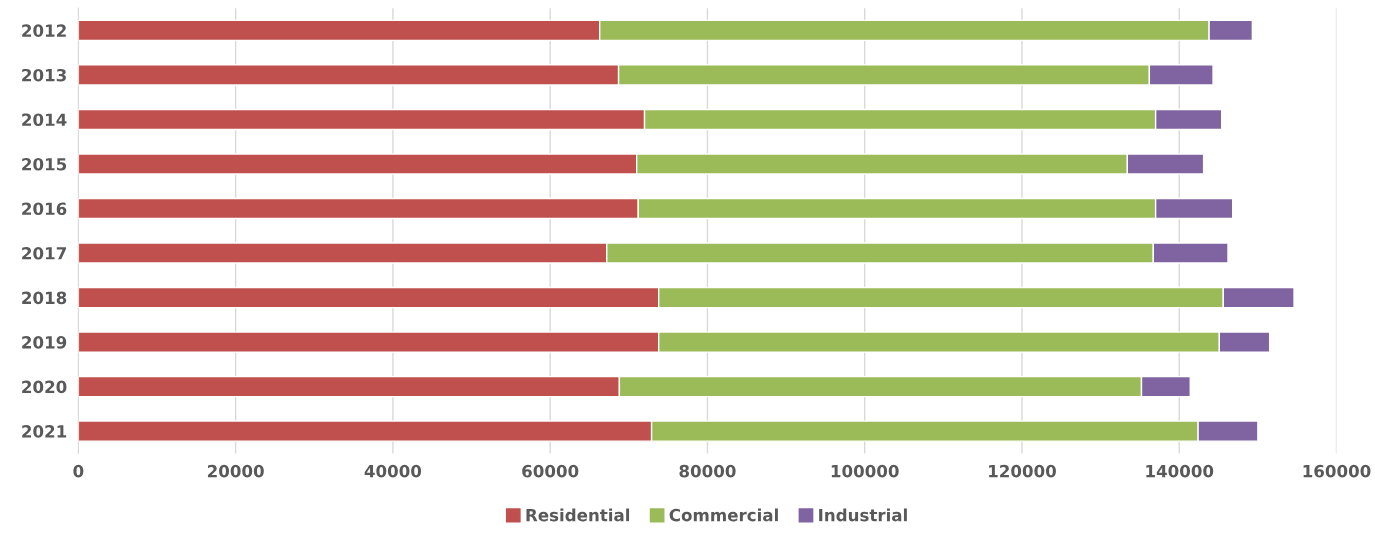 Image resolution: width=1375 pixels, height=543 pixels. Describe the element at coordinates (44, 30) in the screenshot. I see `y-tick-label: 2012` at that location.